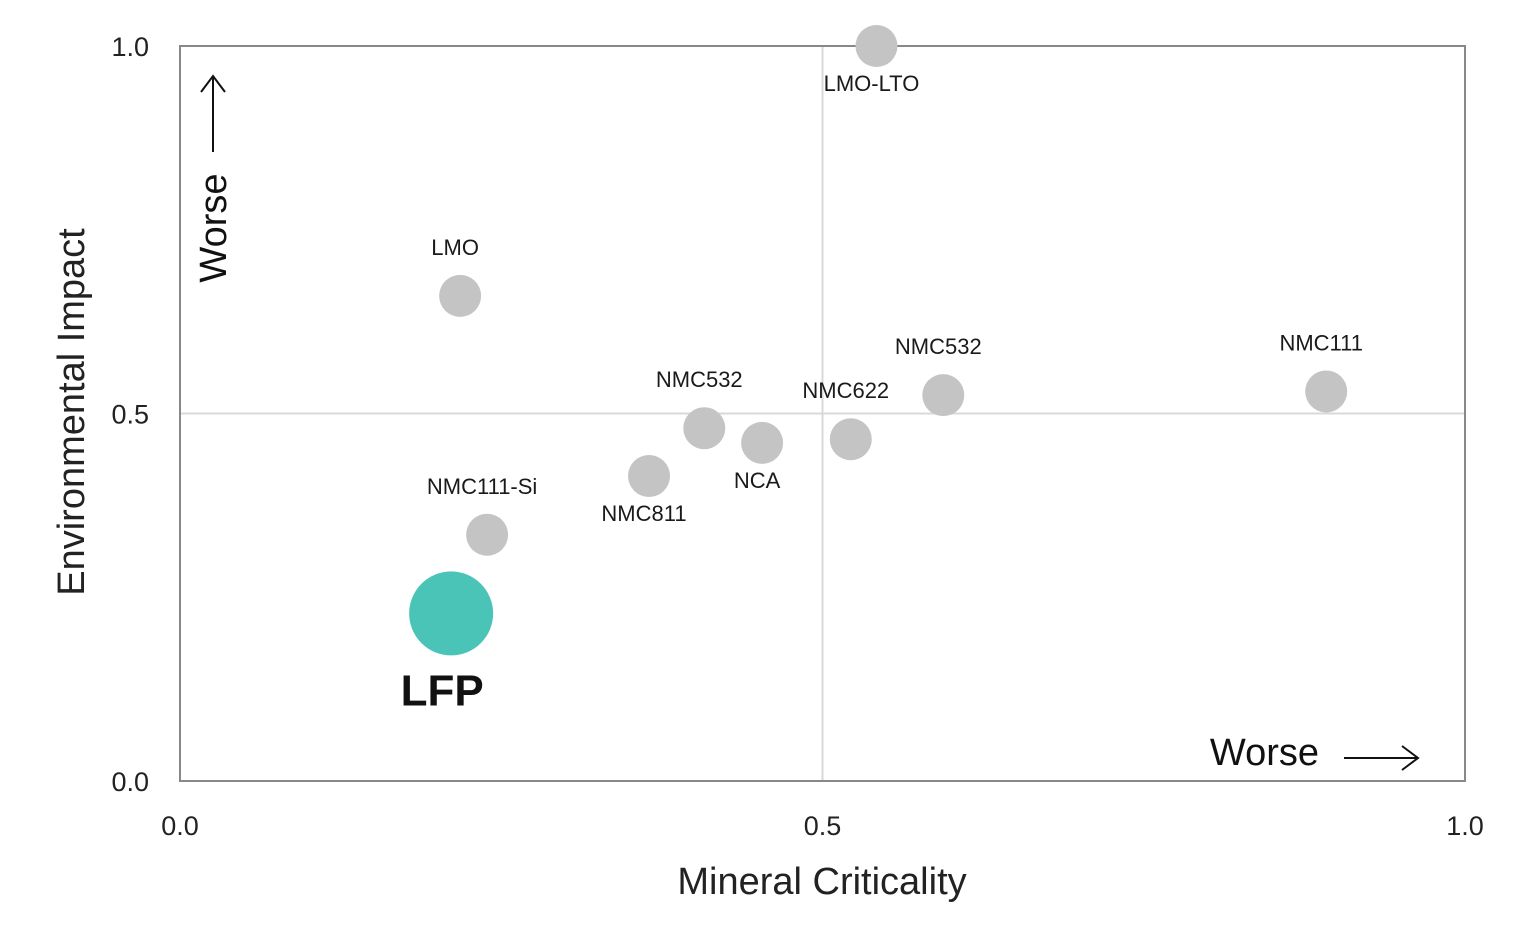 This screenshot has width=1536, height=947. I want to click on point-label: NCA, so click(757, 480).